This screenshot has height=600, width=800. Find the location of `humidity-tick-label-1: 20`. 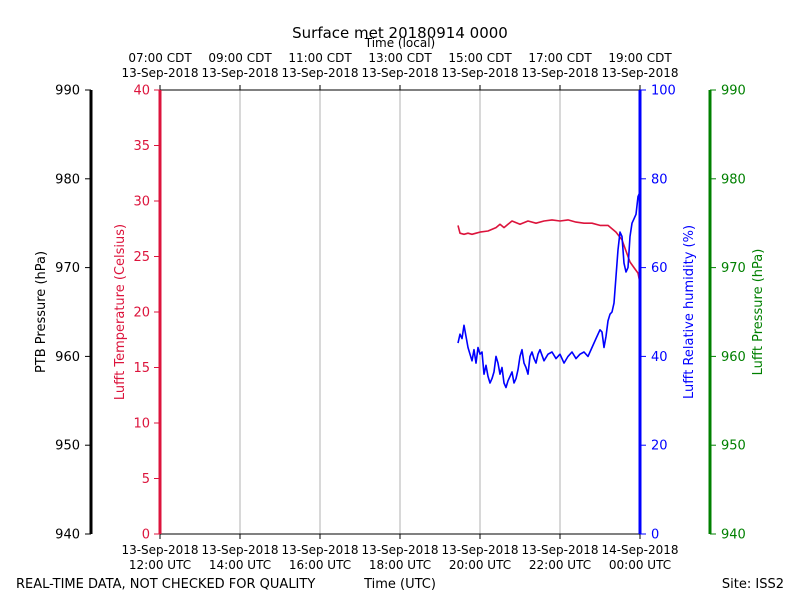

humidity-tick-label-1: 20 is located at coordinates (659, 446).